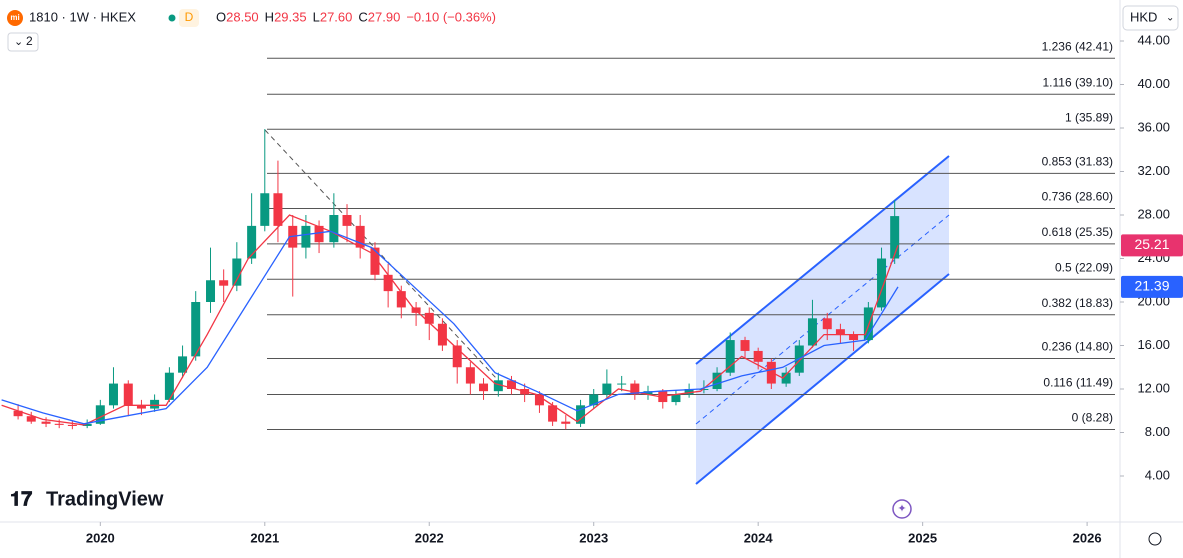  What do you see at coordinates (593, 537) in the screenshot?
I see `x-tick-label: 2023` at bounding box center [593, 537].